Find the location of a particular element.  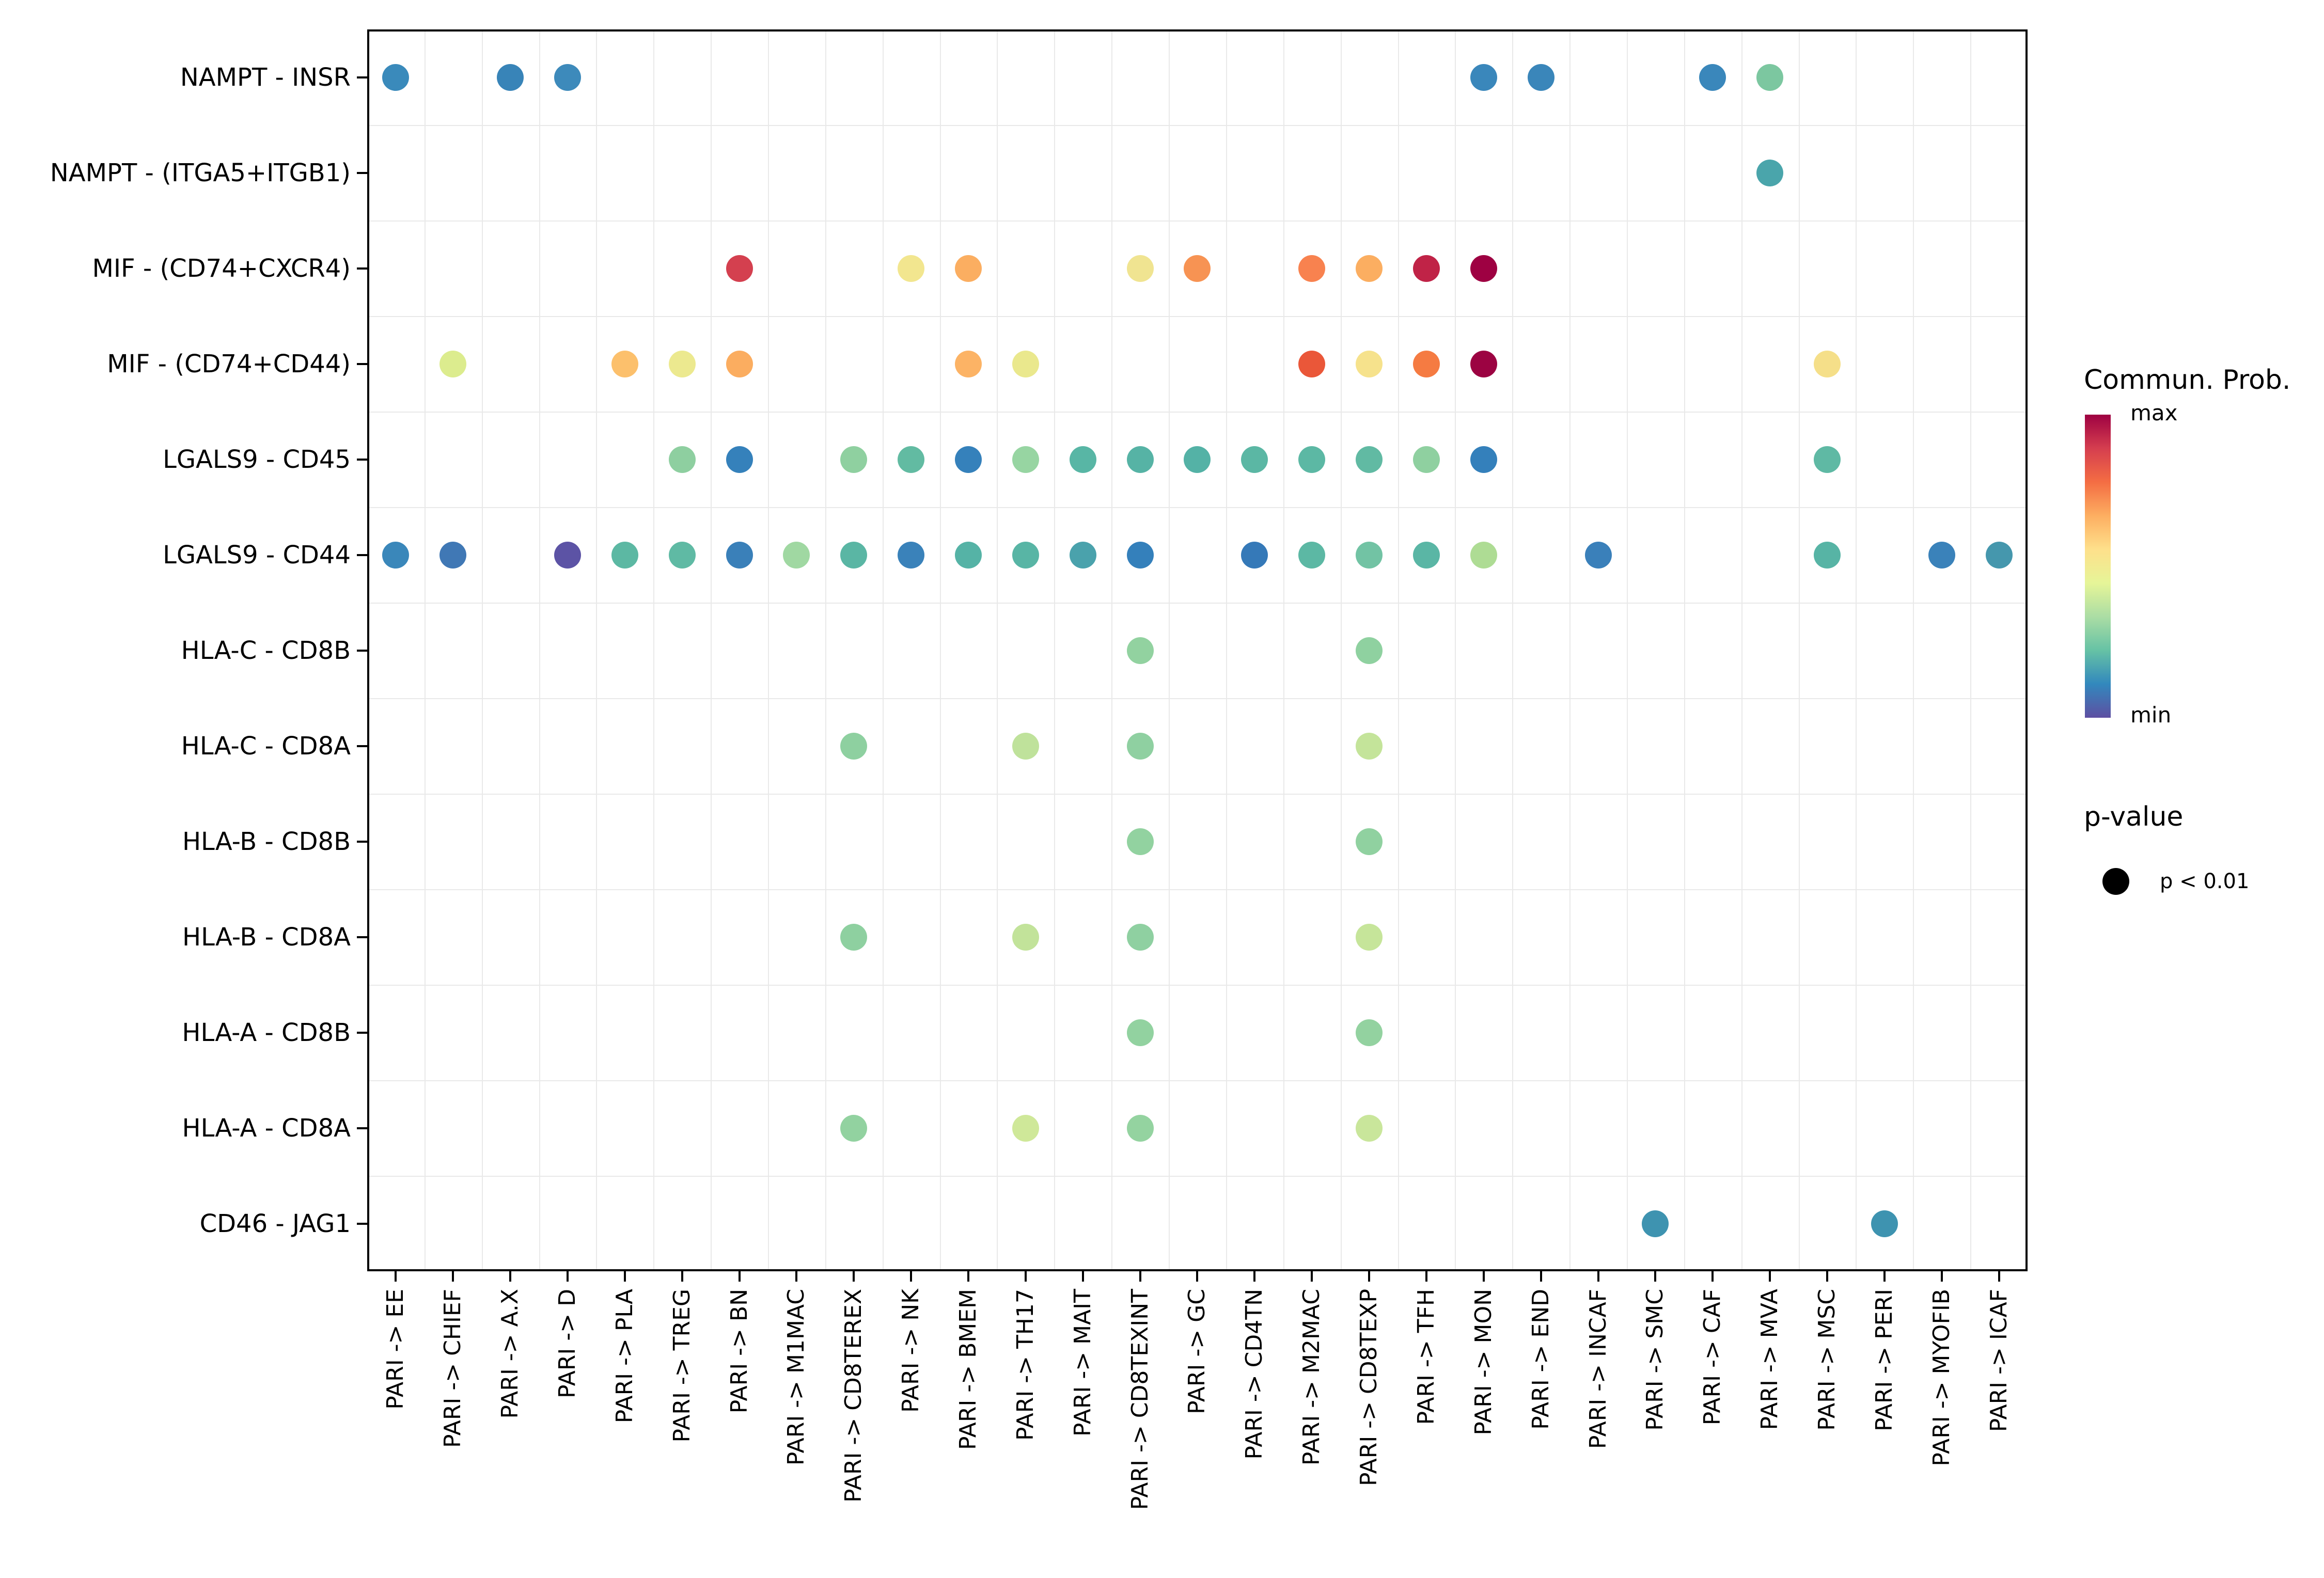

pvalue-legend-title: p-value is located at coordinates (2134, 816).